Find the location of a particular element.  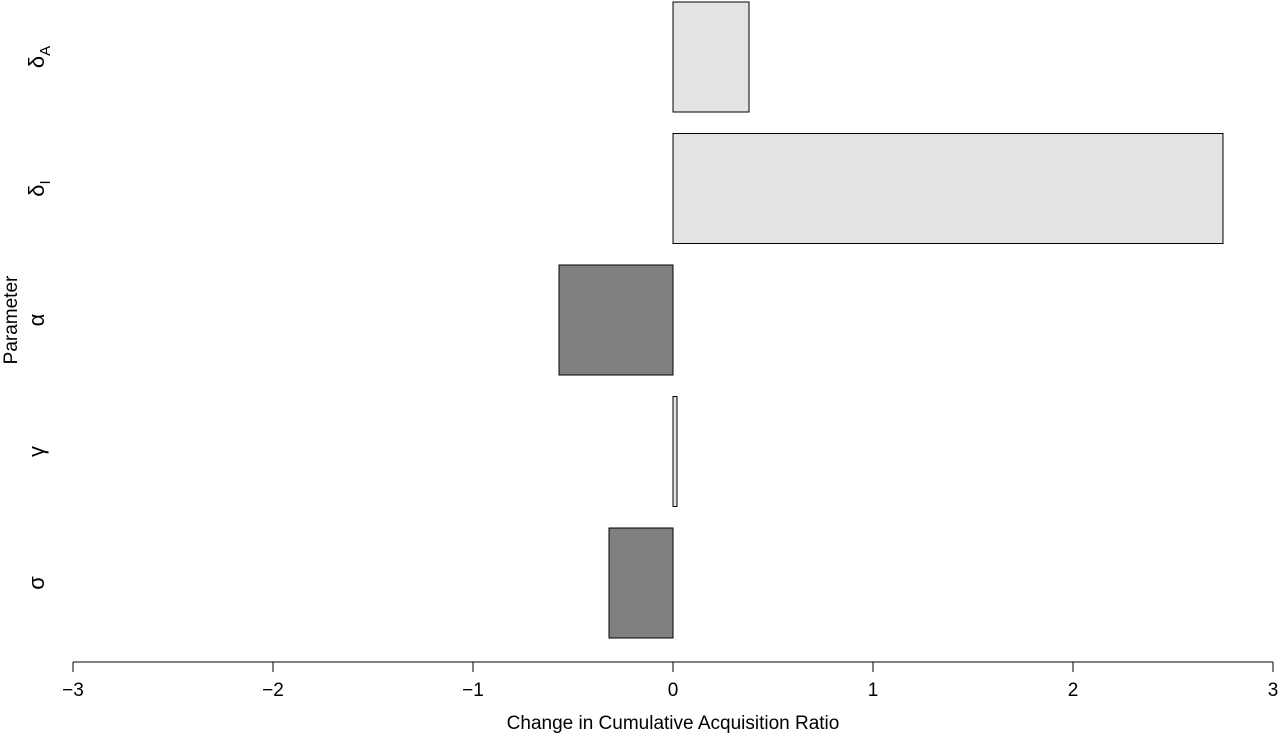

category-label: α is located at coordinates (36, 319).